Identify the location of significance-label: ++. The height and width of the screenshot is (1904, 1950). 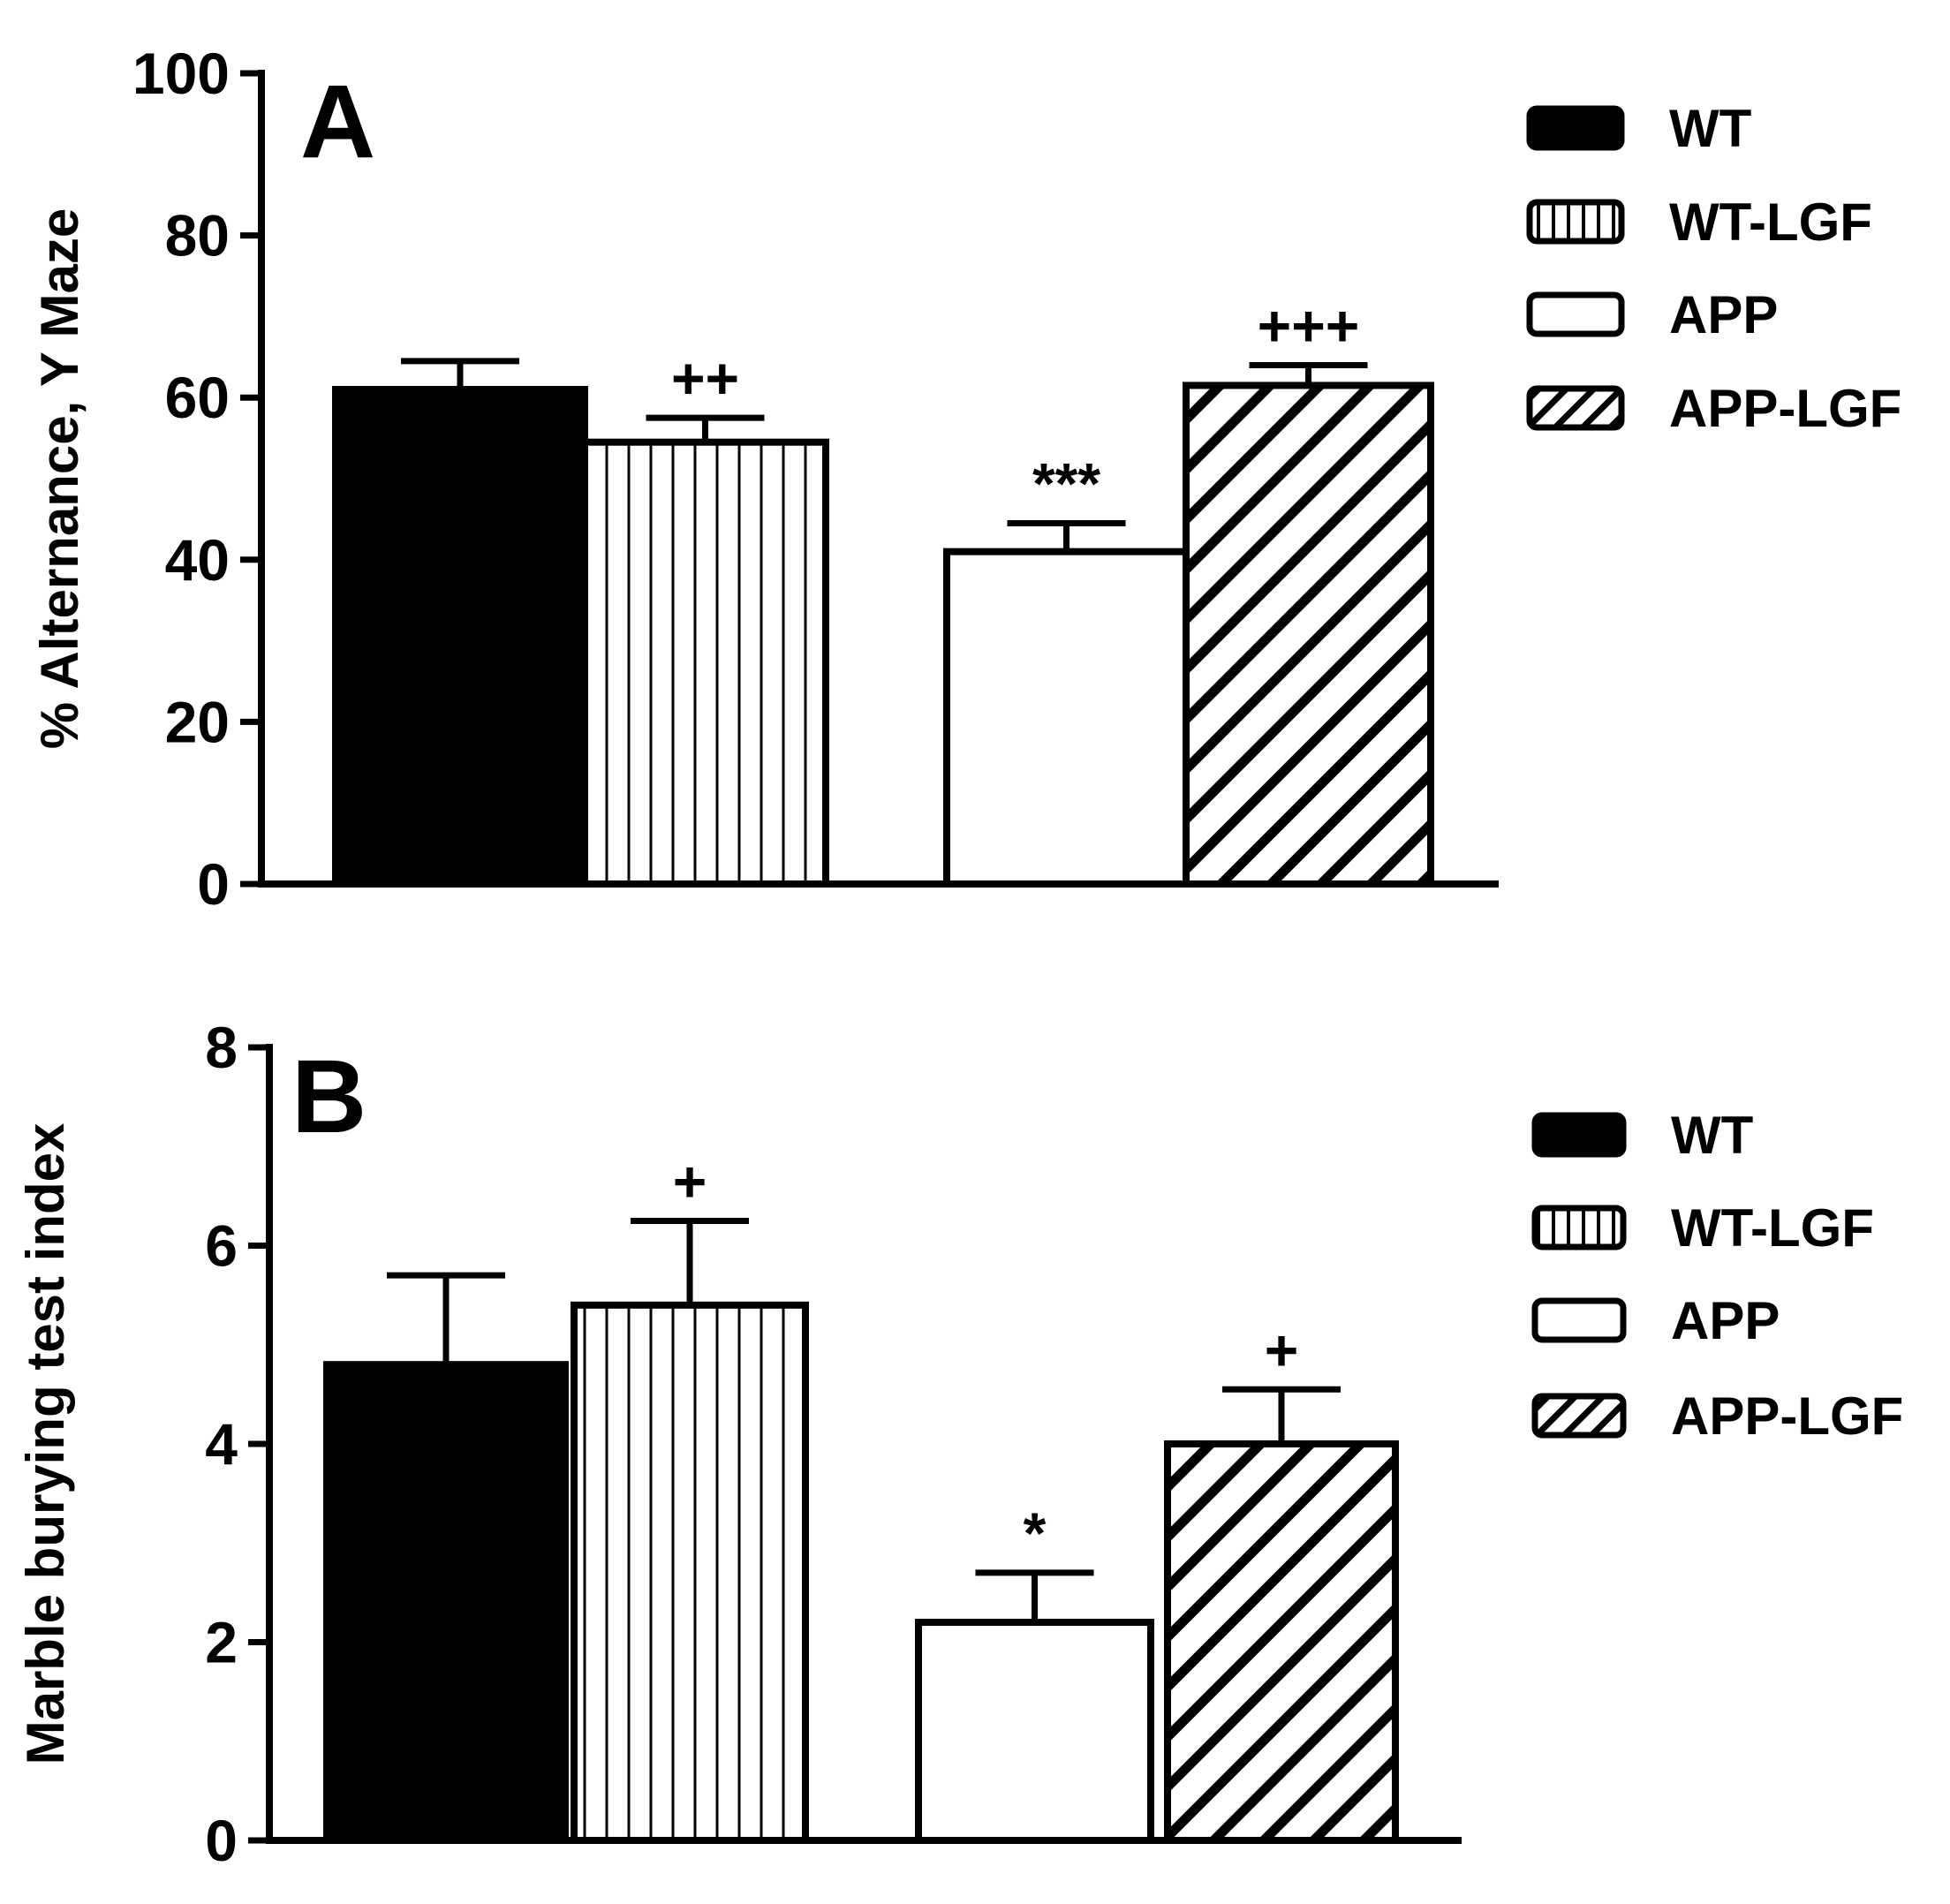
(705, 378).